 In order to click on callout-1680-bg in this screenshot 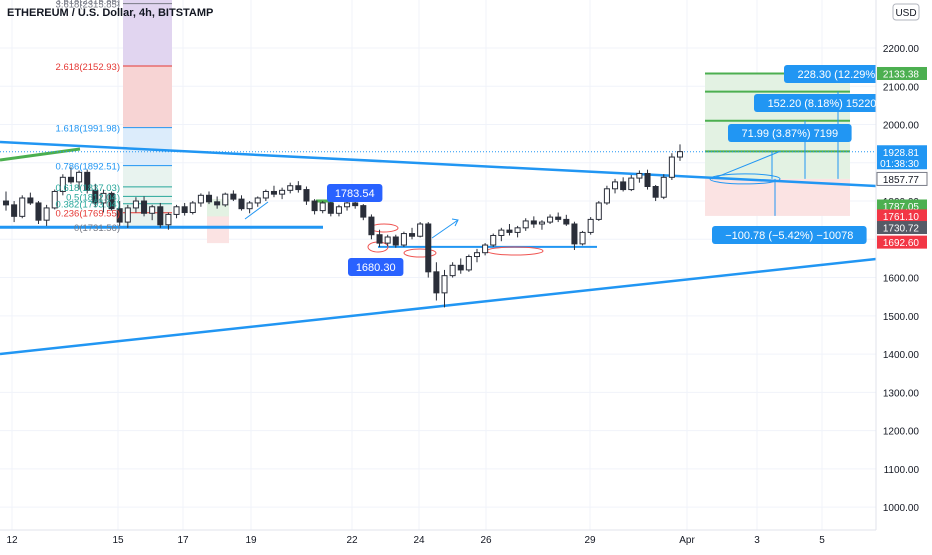, I will do `click(376, 267)`.